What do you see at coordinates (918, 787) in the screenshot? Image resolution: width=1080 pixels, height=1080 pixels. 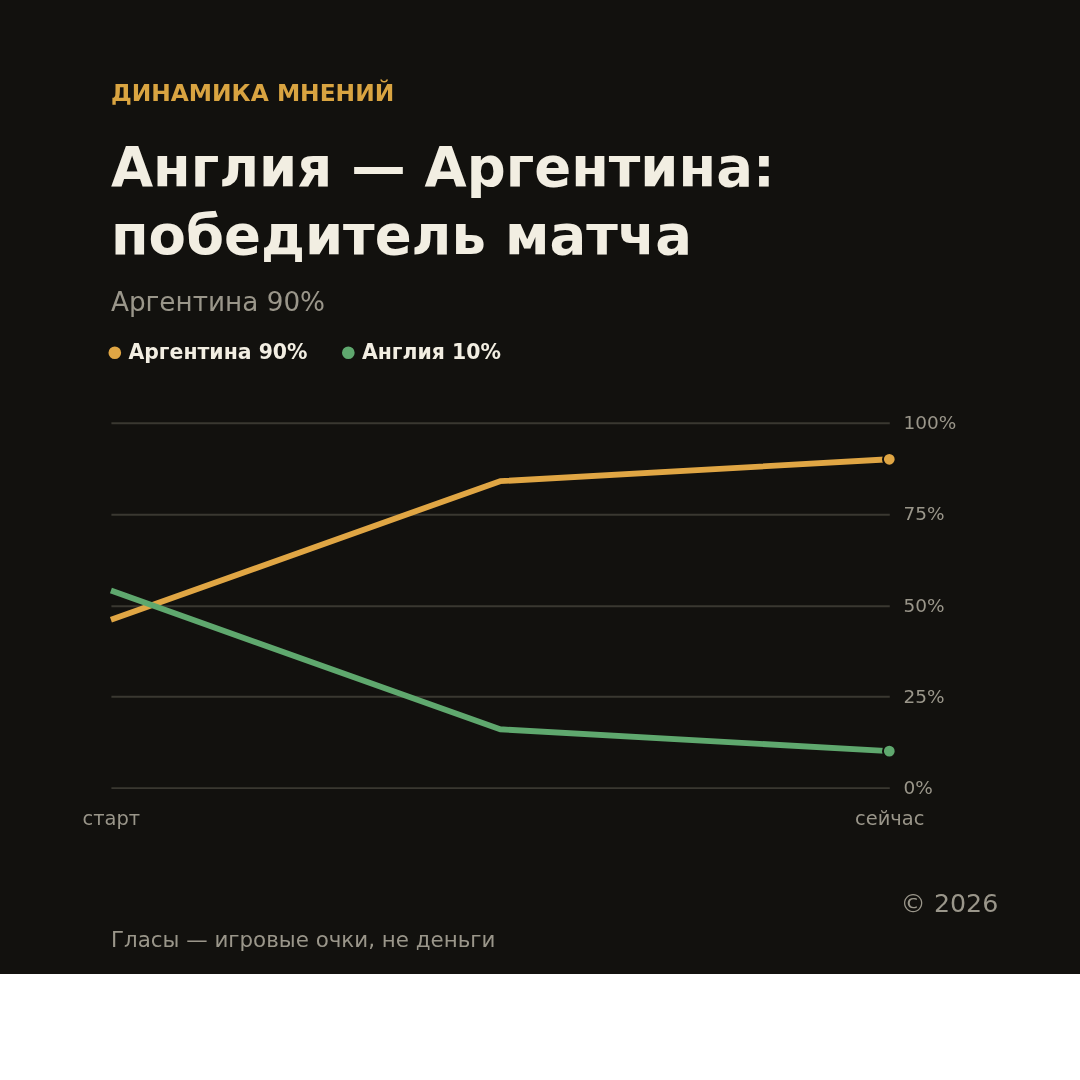 I see `y-tick-label: 0%` at bounding box center [918, 787].